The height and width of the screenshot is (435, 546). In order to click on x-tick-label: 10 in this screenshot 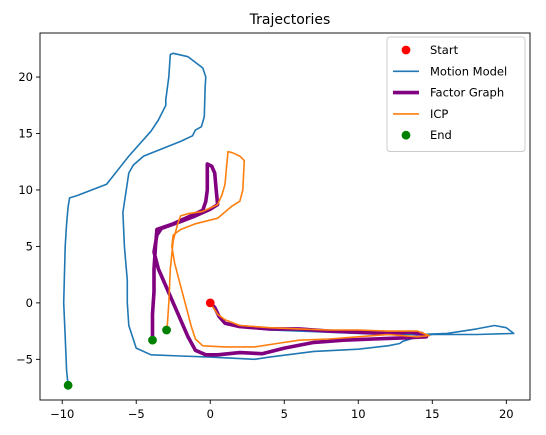, I will do `click(358, 414)`.